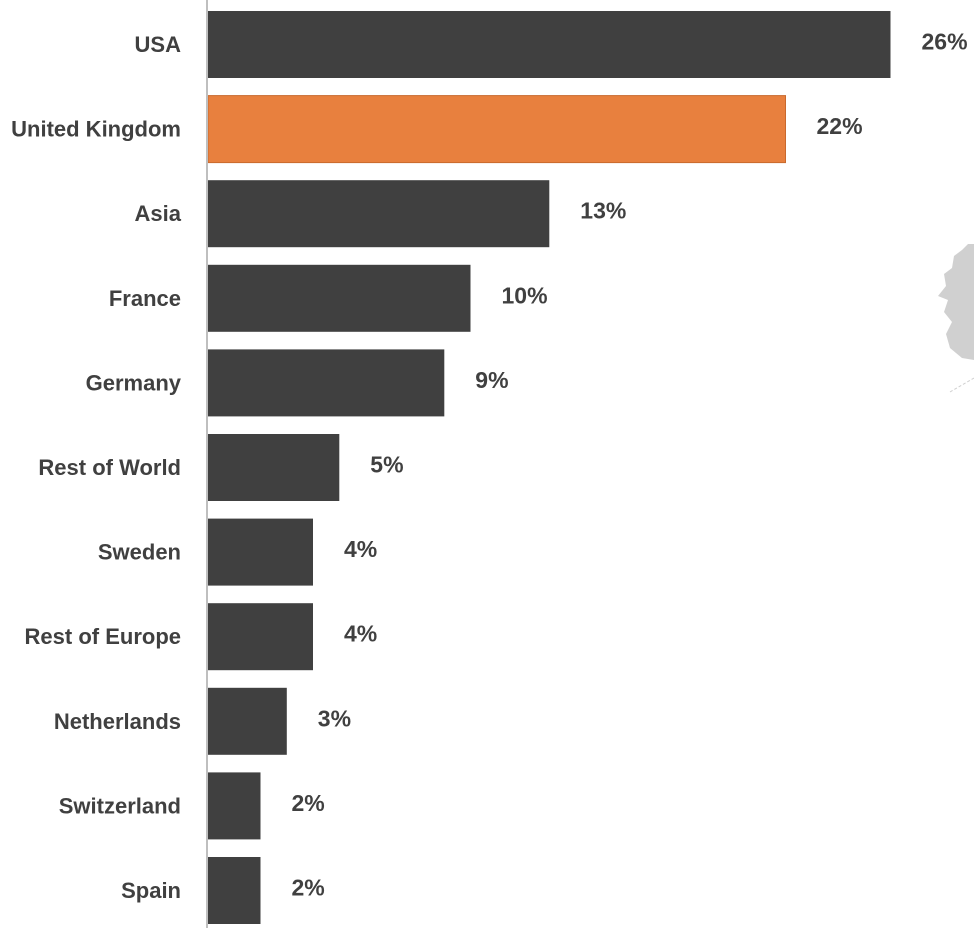 The height and width of the screenshot is (933, 974). Describe the element at coordinates (360, 634) in the screenshot. I see `value-label-rest-of-europe: 4%` at that location.